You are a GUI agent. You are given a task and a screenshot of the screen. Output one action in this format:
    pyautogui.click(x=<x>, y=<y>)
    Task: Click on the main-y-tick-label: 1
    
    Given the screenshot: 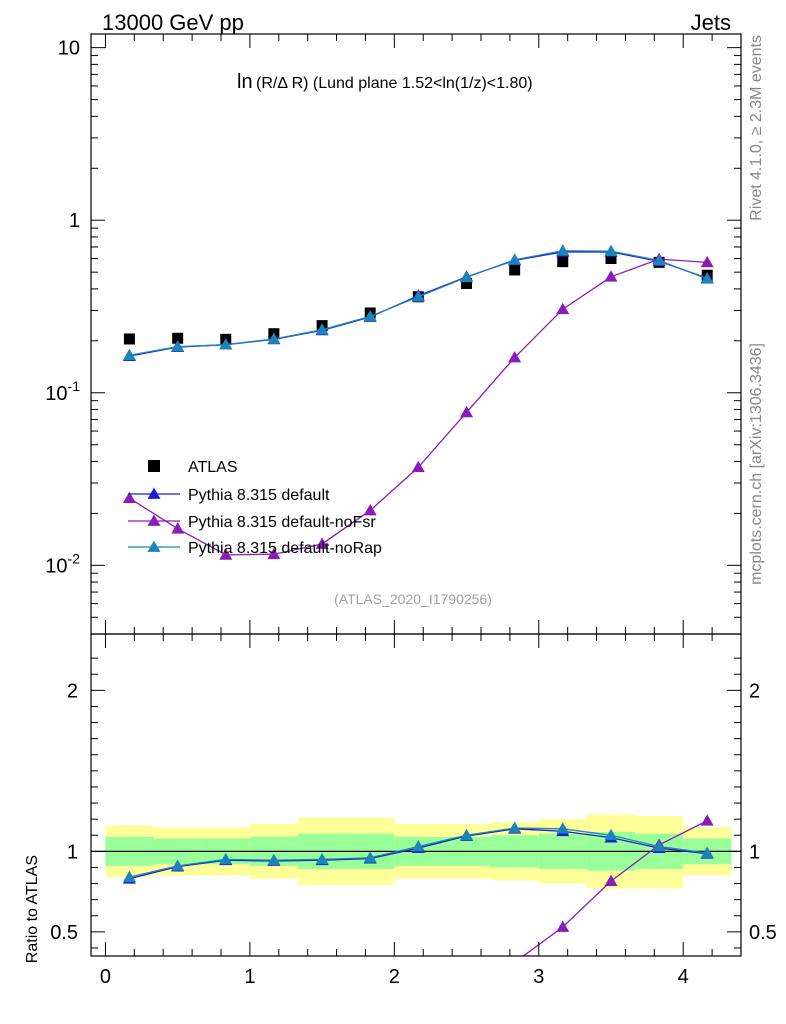 What is the action you would take?
    pyautogui.click(x=74, y=221)
    